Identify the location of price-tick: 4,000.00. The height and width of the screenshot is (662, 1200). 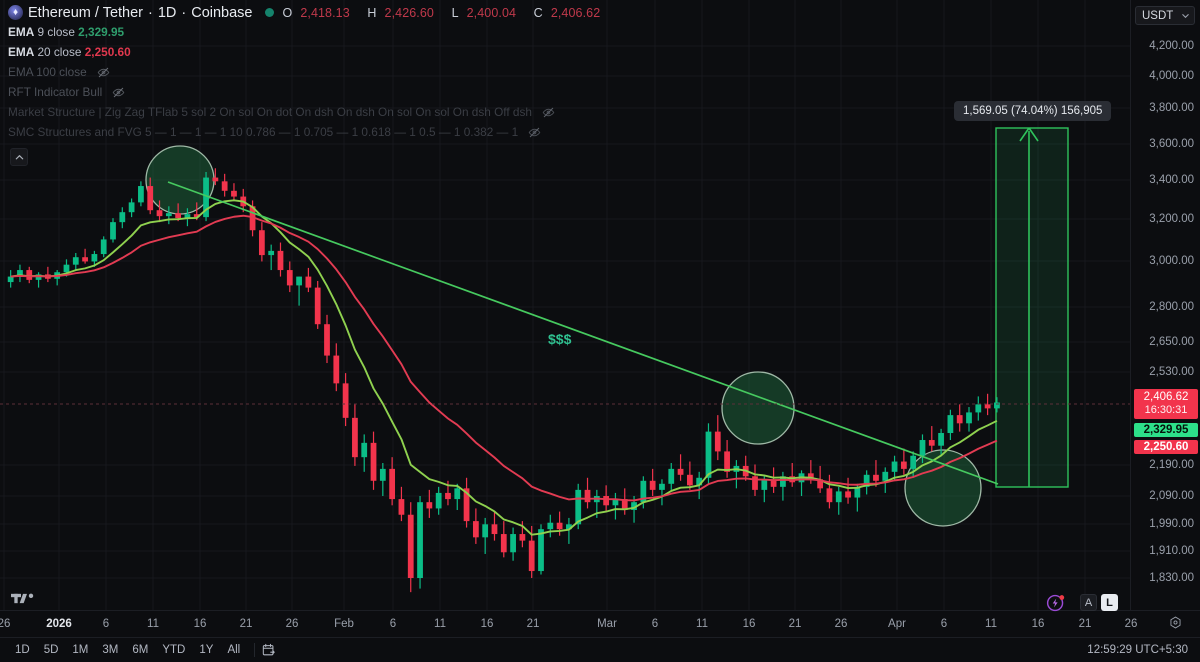
(1171, 76).